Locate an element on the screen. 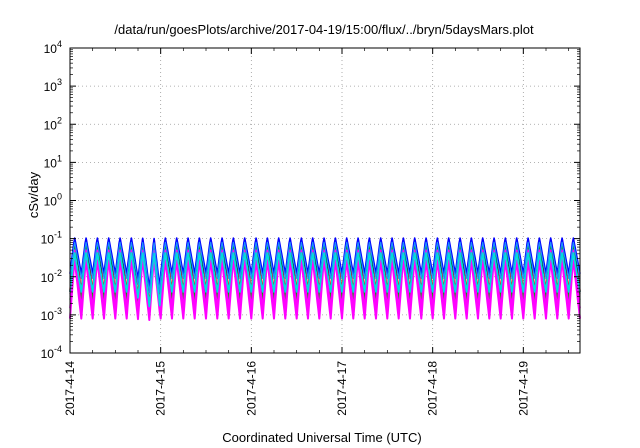 The width and height of the screenshot is (640, 448). y-tick-label: 10⁻¹ is located at coordinates (51, 238).